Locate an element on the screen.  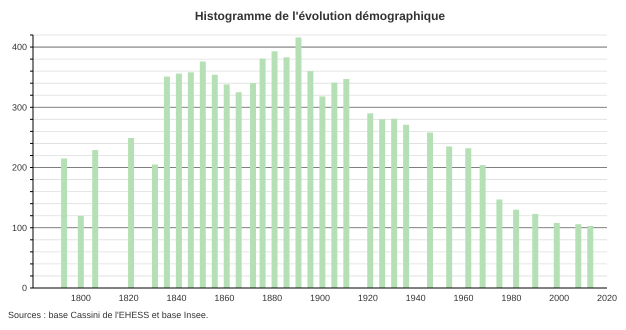
x-tick-label: 1920 is located at coordinates (368, 298).